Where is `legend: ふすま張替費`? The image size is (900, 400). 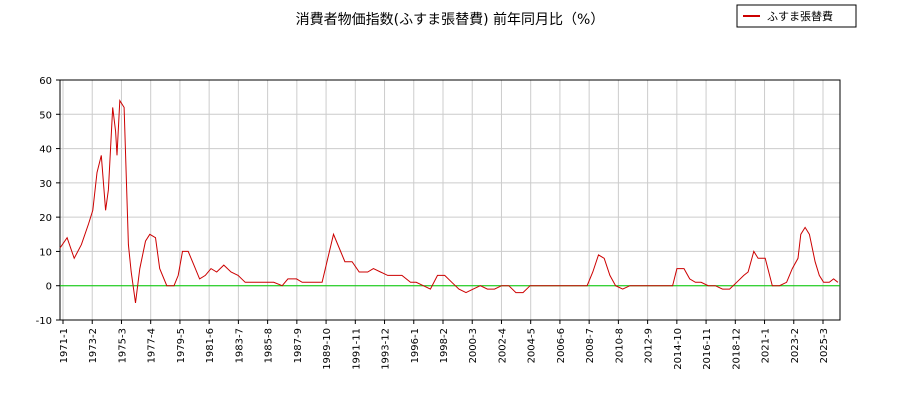
legend: ふすま張替費 is located at coordinates (796, 16).